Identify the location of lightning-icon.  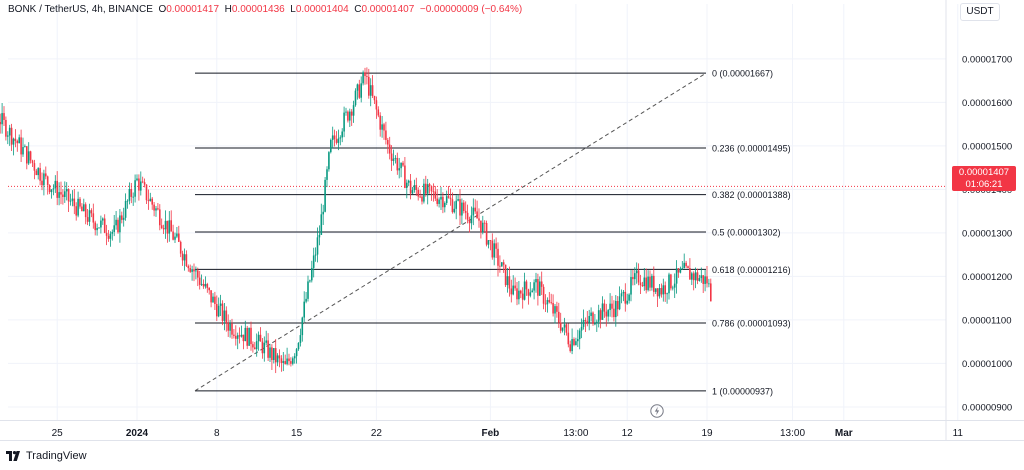
(657, 411).